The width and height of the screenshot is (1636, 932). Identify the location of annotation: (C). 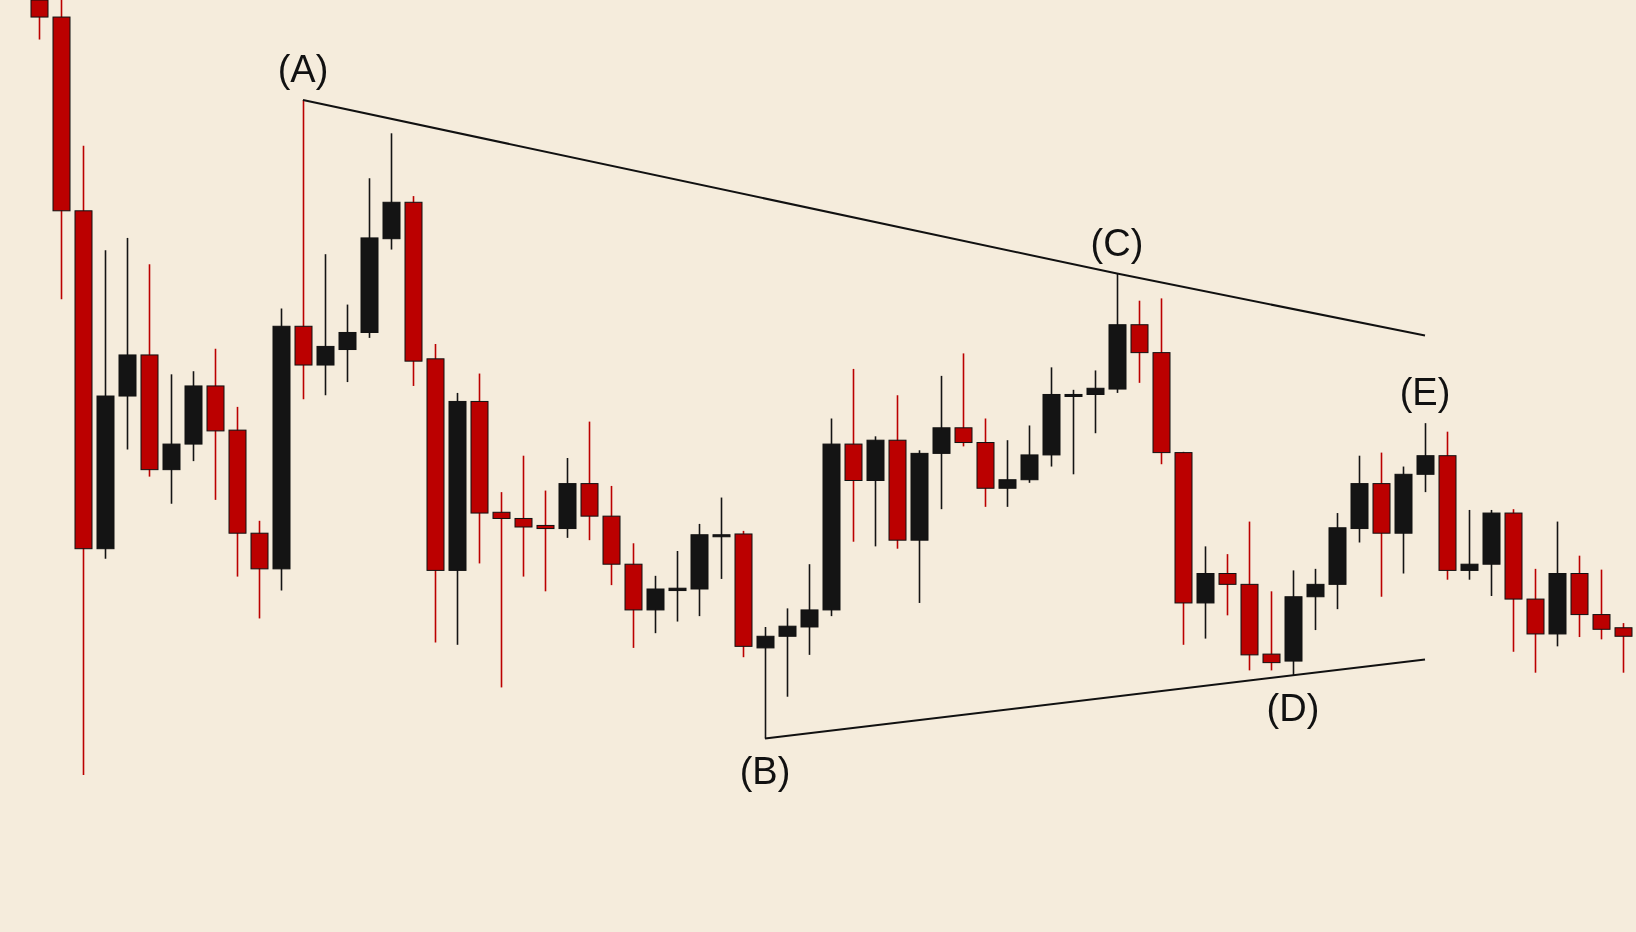
(1117, 242).